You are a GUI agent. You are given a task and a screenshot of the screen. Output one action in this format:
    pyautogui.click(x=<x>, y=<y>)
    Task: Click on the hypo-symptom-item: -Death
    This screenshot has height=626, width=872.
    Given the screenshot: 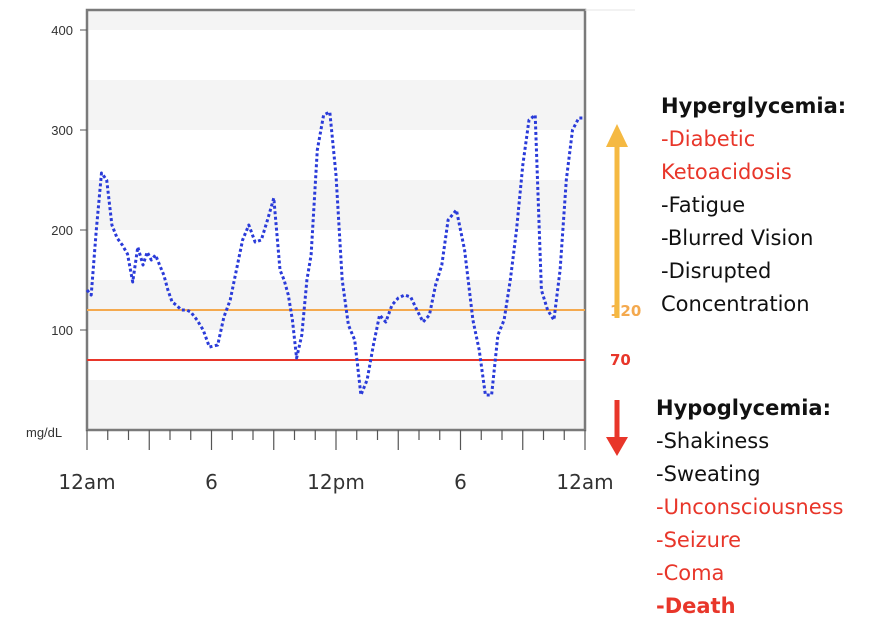 What is the action you would take?
    pyautogui.click(x=696, y=606)
    